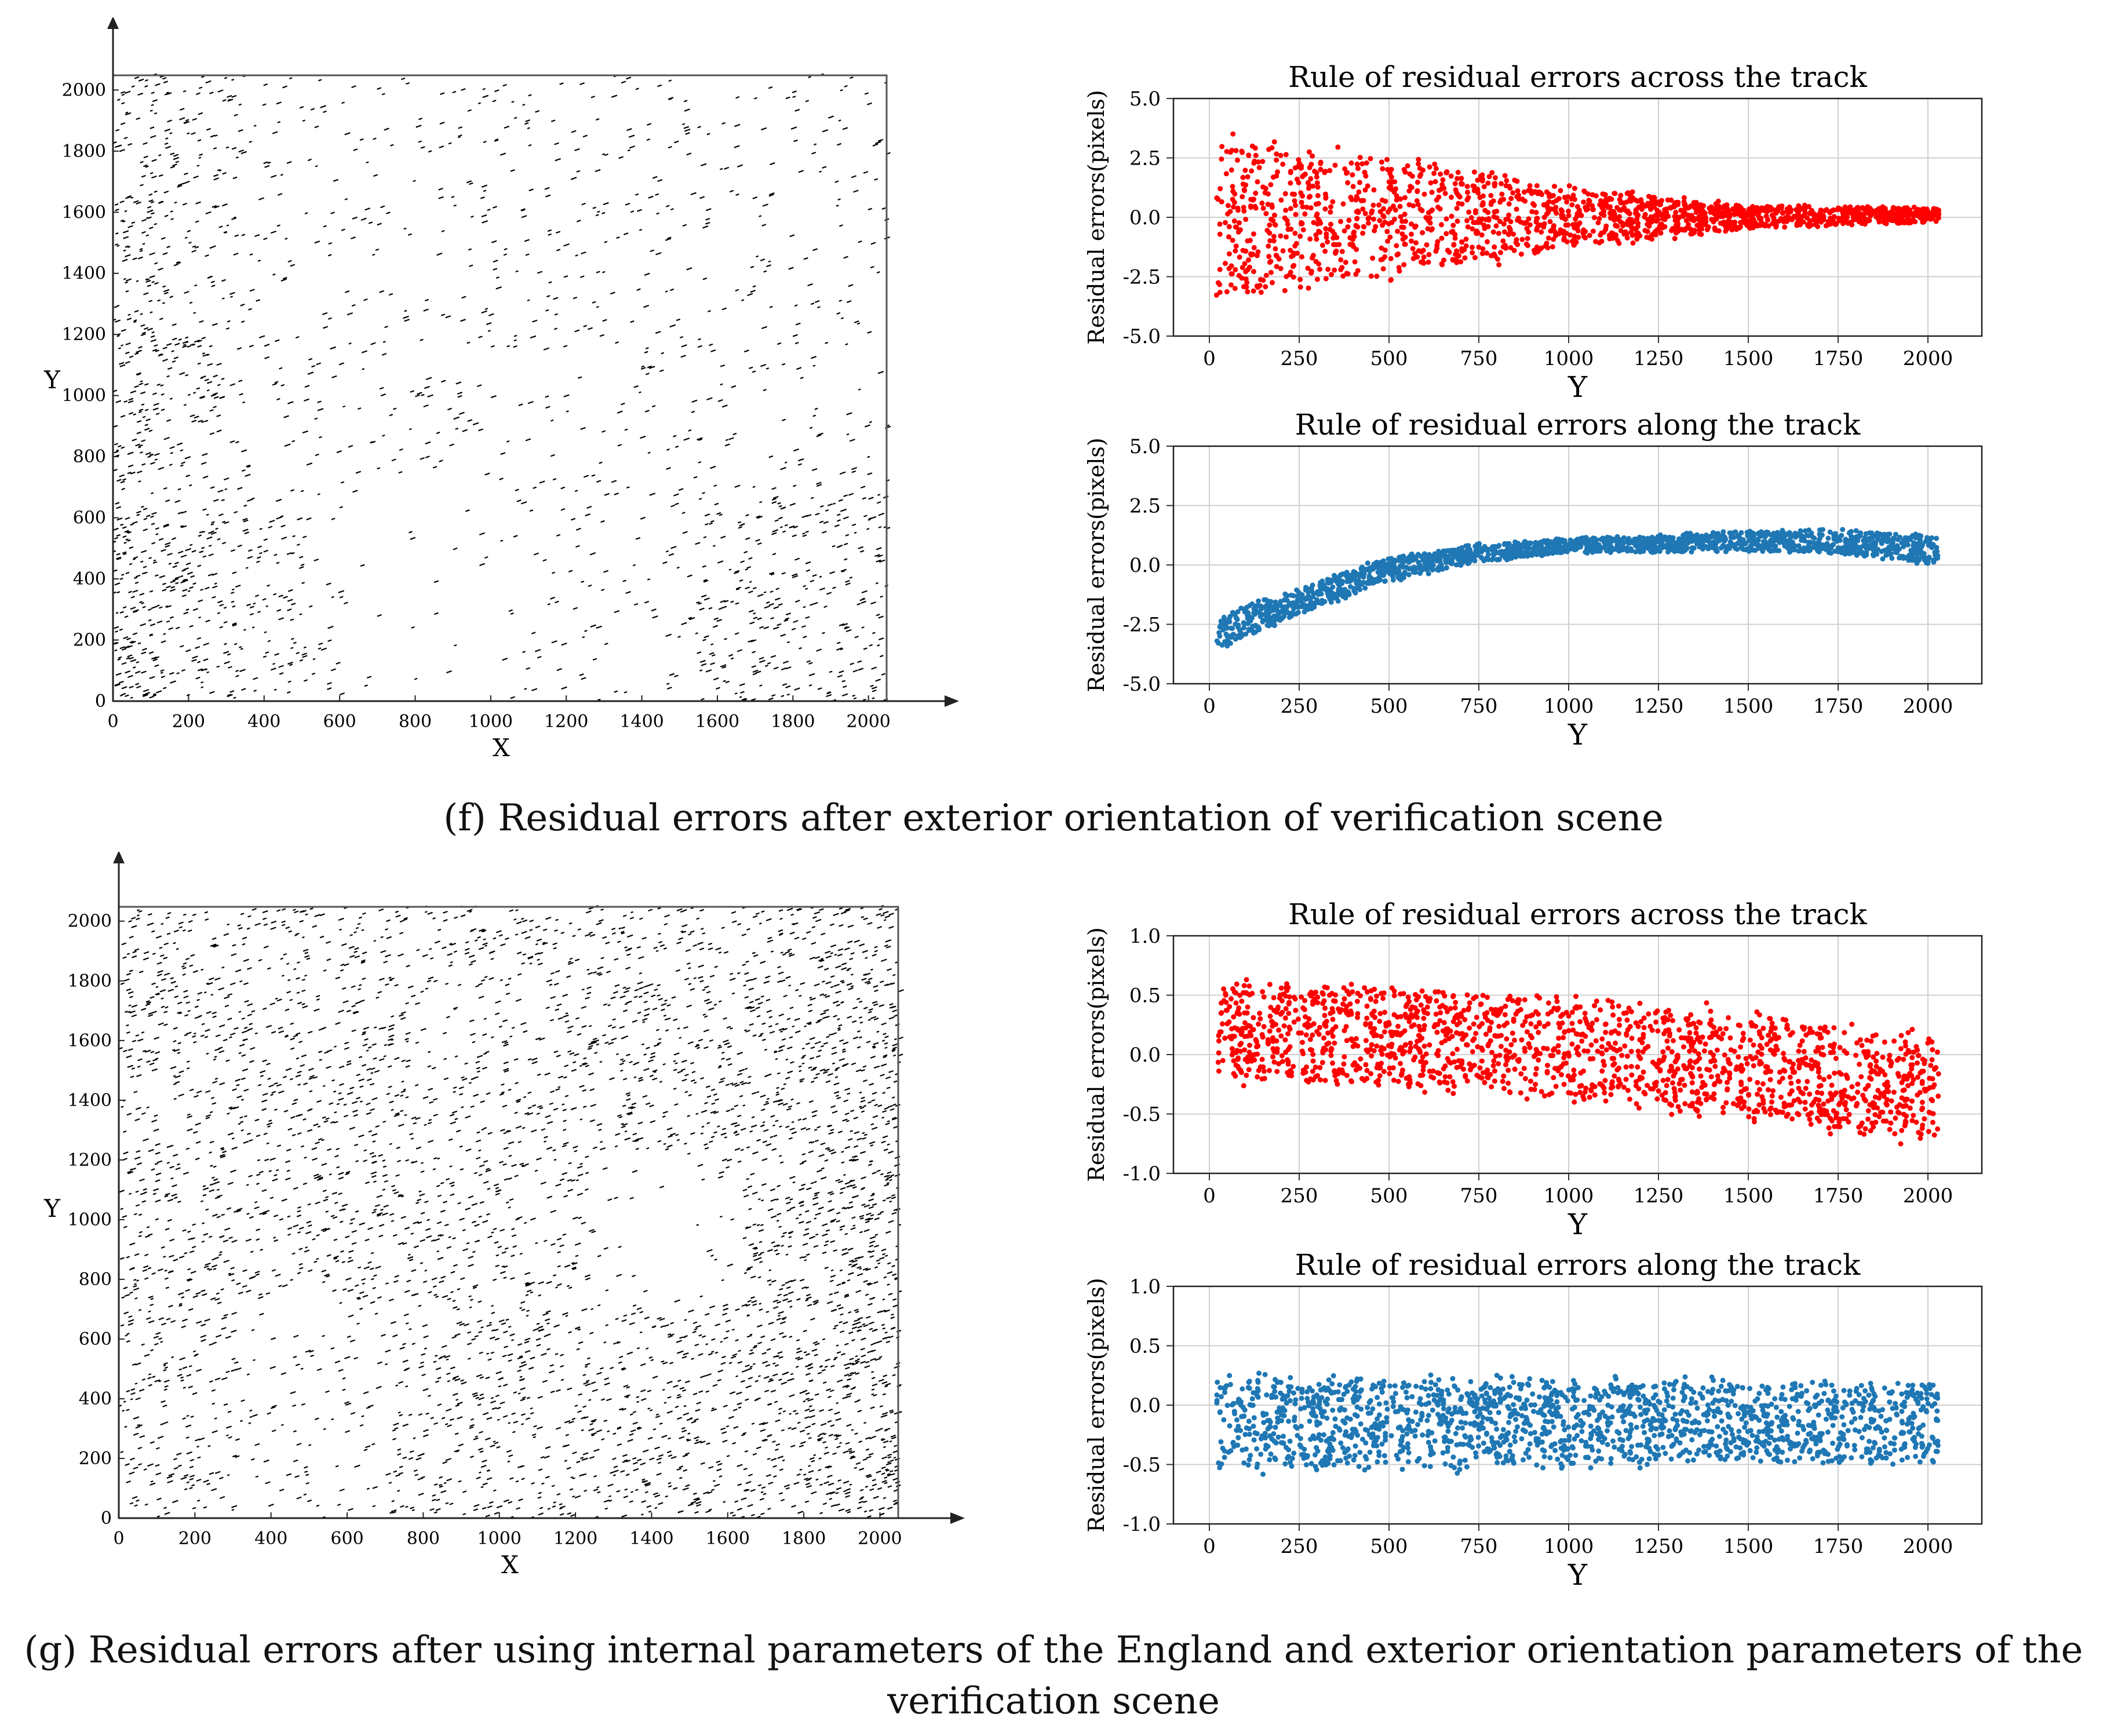  Describe the element at coordinates (1577, 217) in the screenshot. I see `plot-frame` at that location.